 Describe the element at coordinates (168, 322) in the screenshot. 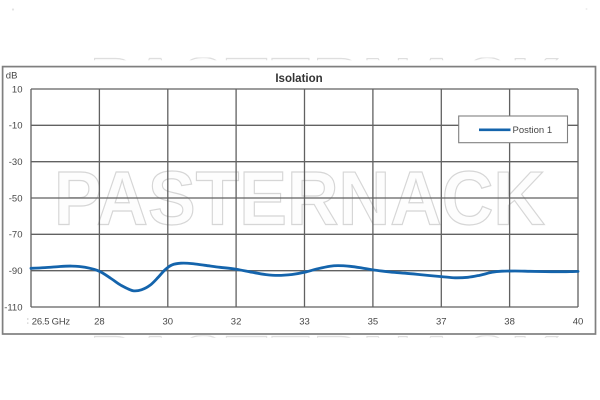

I see `svg-text: 30` at that location.